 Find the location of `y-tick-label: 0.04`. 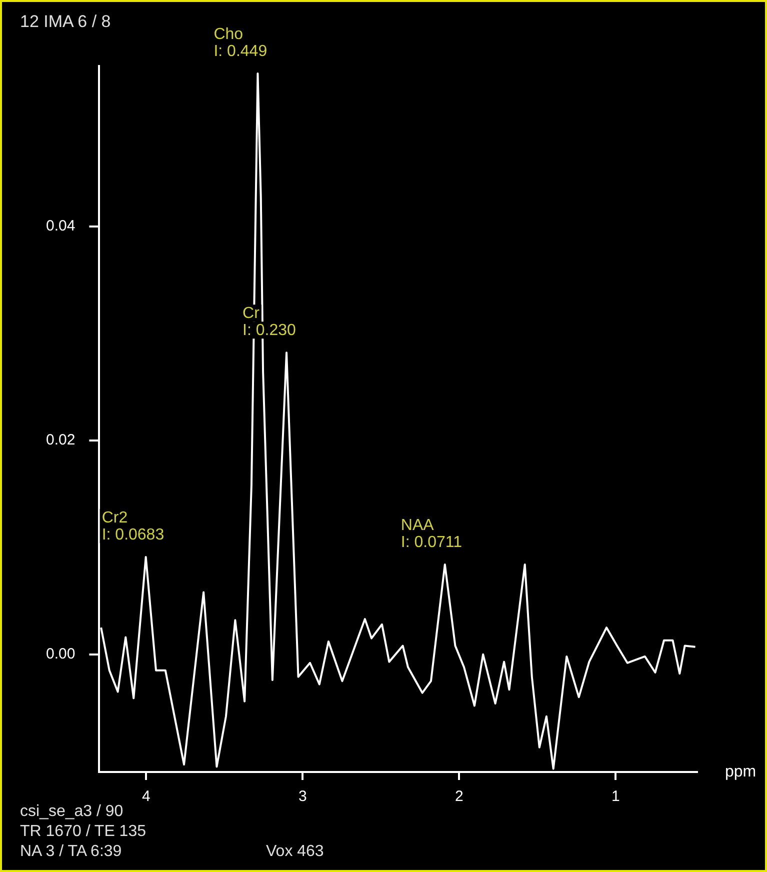

y-tick-label: 0.04 is located at coordinates (61, 226).